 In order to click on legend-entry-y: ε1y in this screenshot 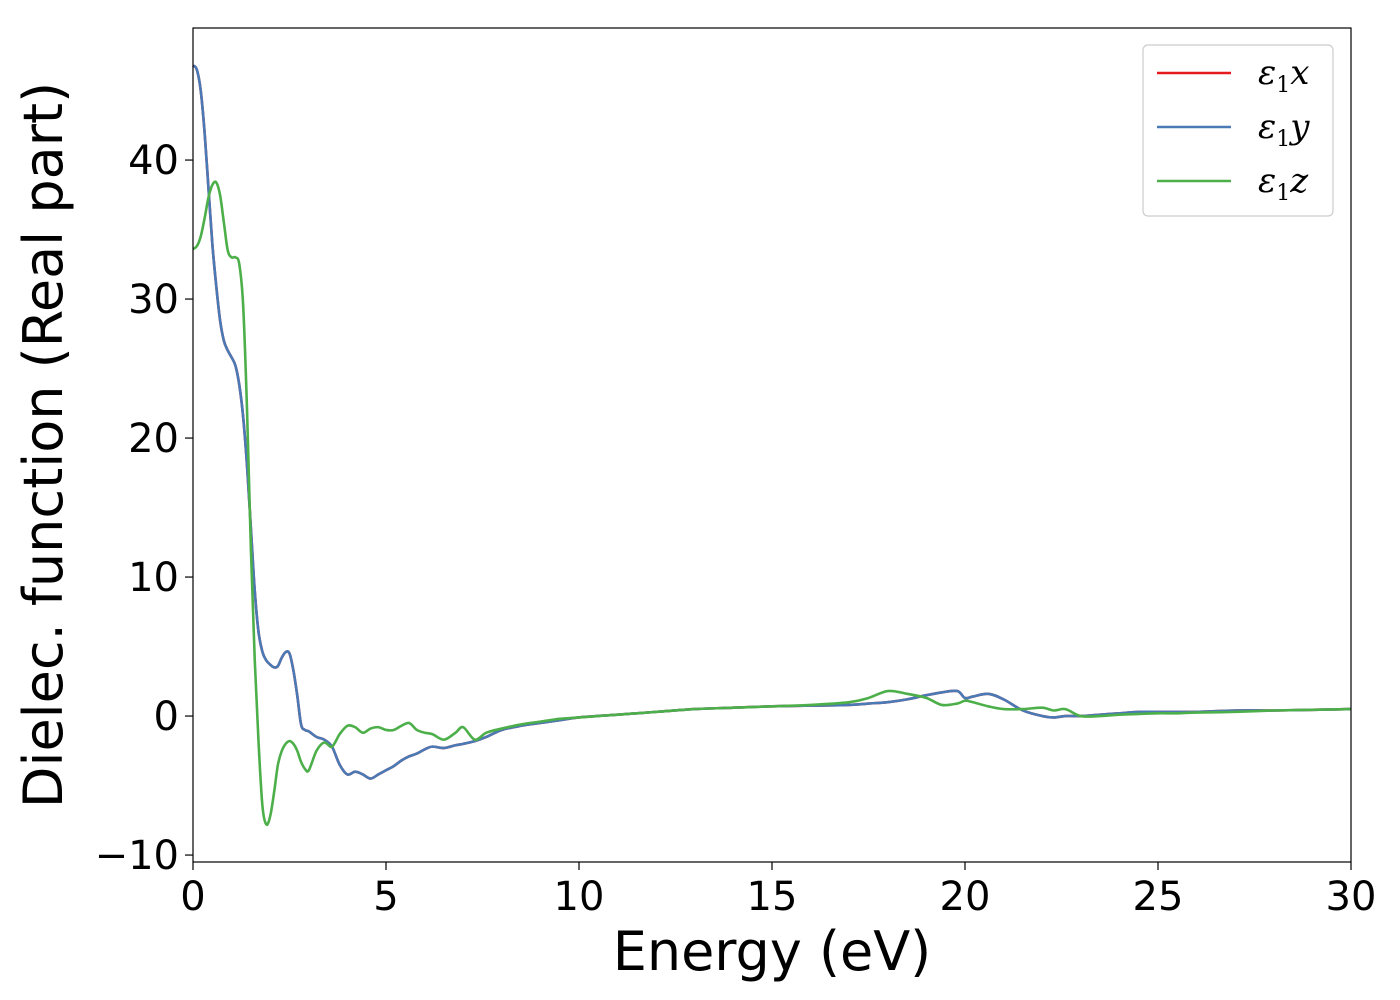, I will do `click(1233, 129)`.